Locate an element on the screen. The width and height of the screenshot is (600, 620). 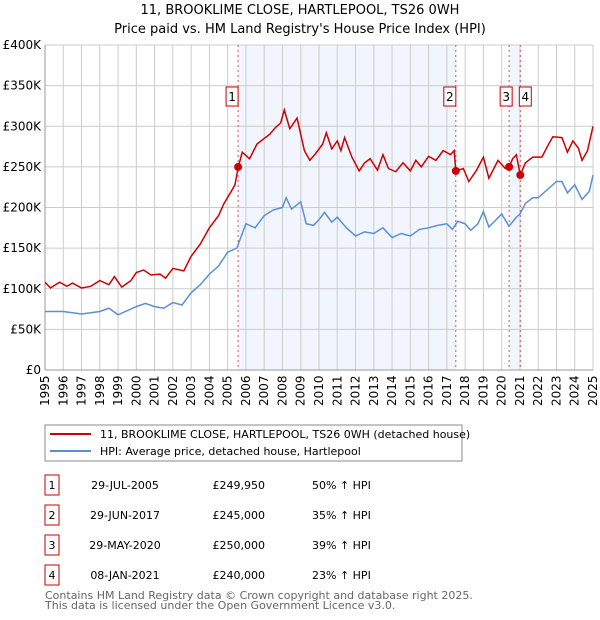
x-tick-label: 2011 is located at coordinates (337, 390).